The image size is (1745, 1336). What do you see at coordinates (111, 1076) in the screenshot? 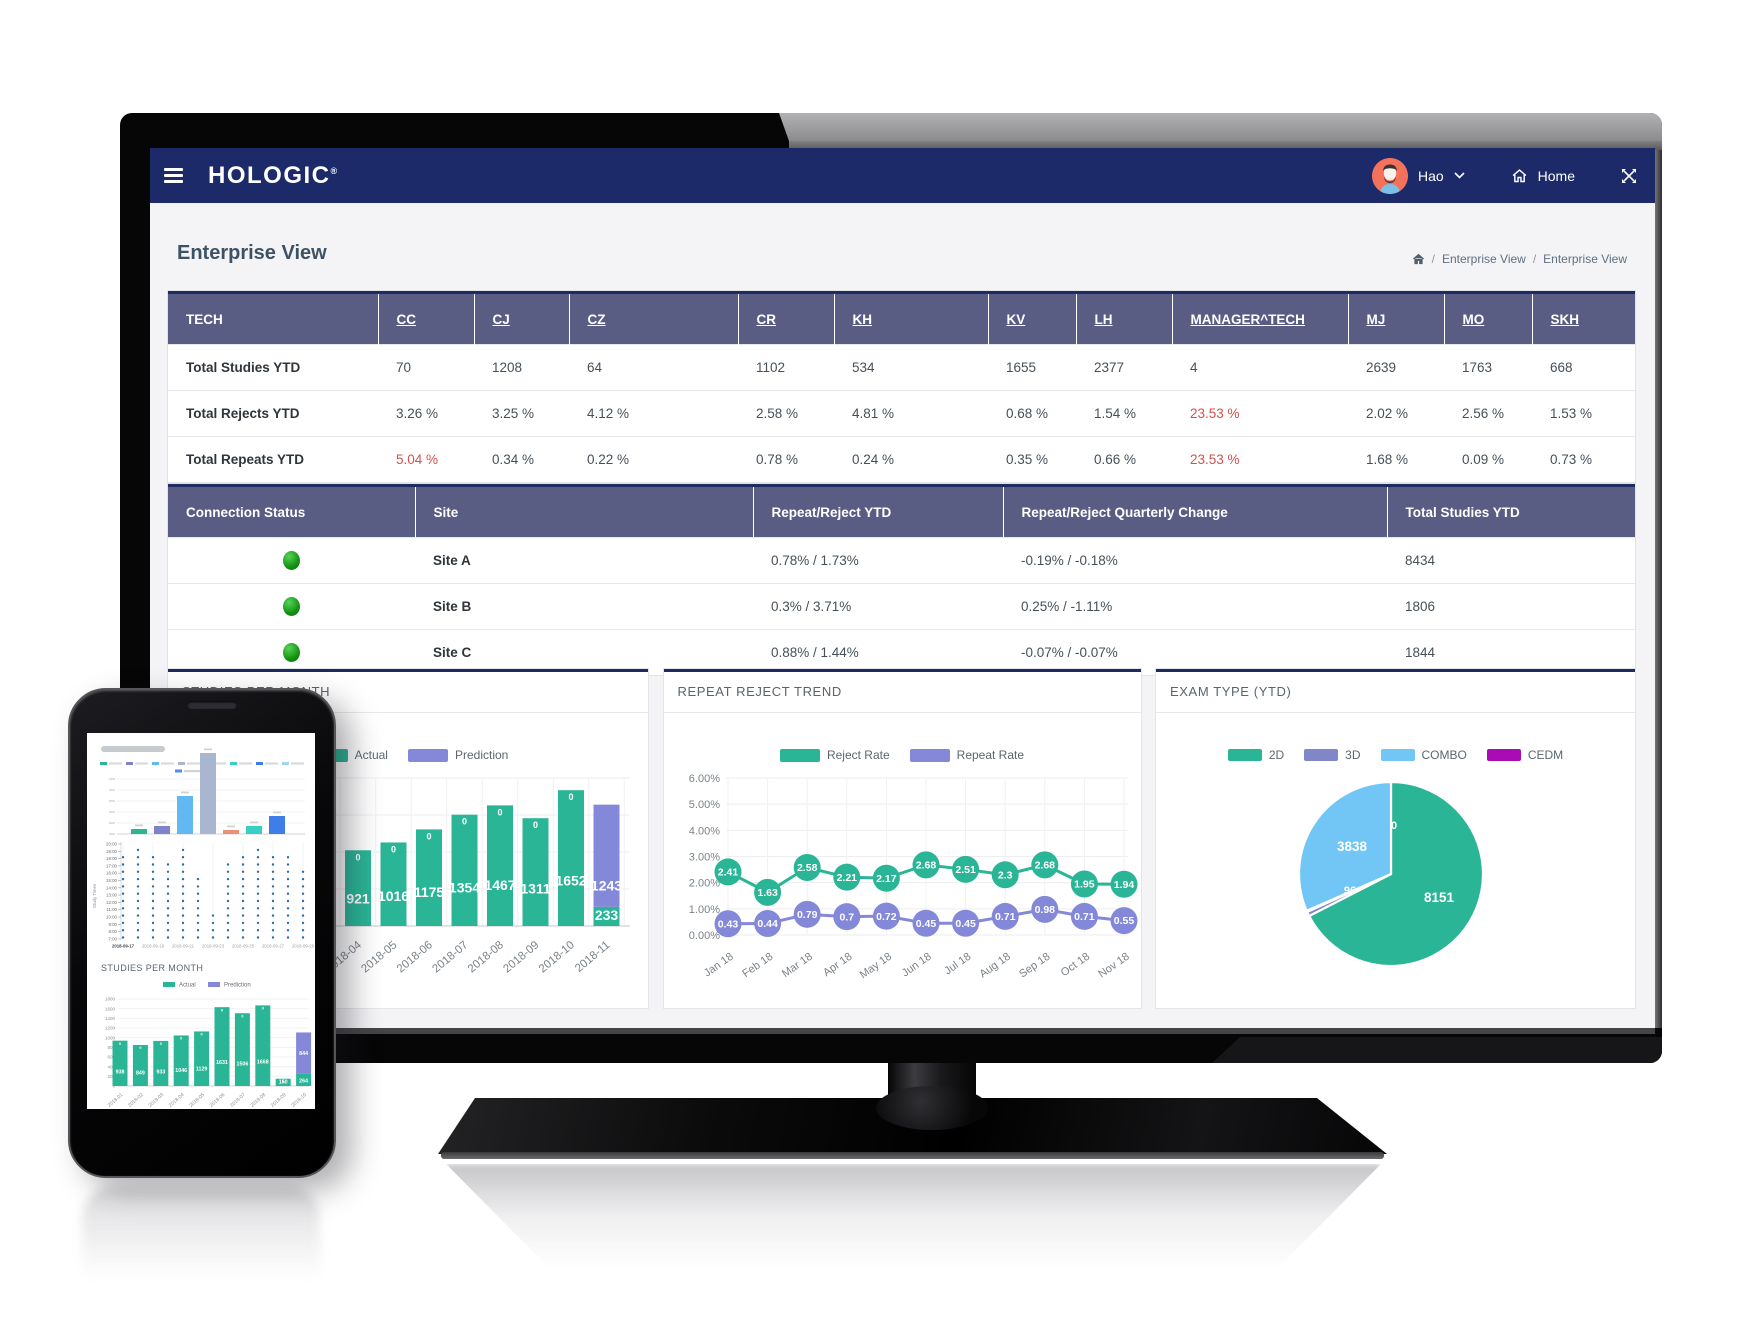
I see `svg-text: 200` at bounding box center [111, 1076].